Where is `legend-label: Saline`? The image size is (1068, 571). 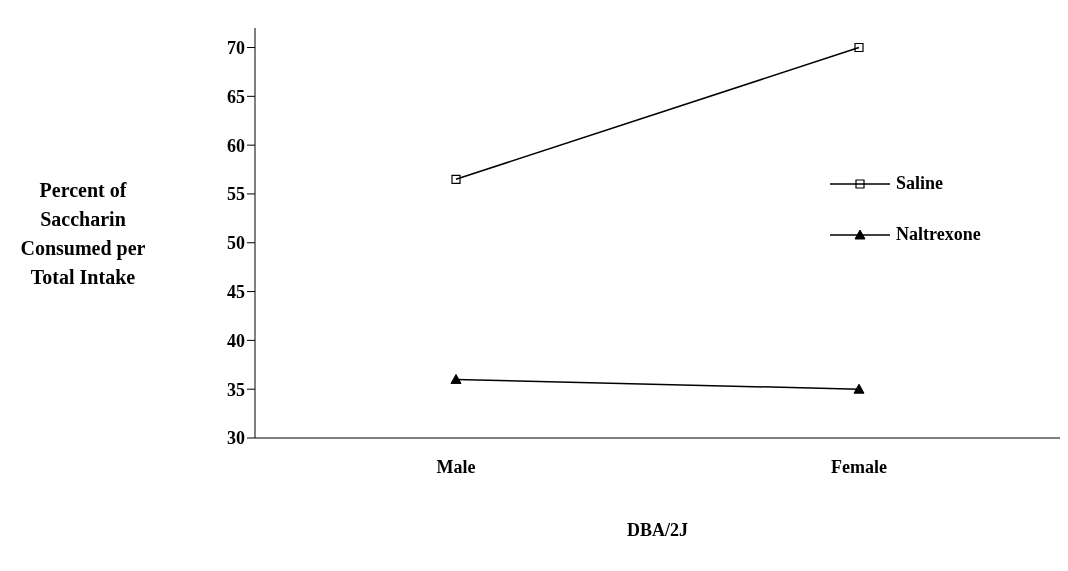 legend-label: Saline is located at coordinates (920, 183).